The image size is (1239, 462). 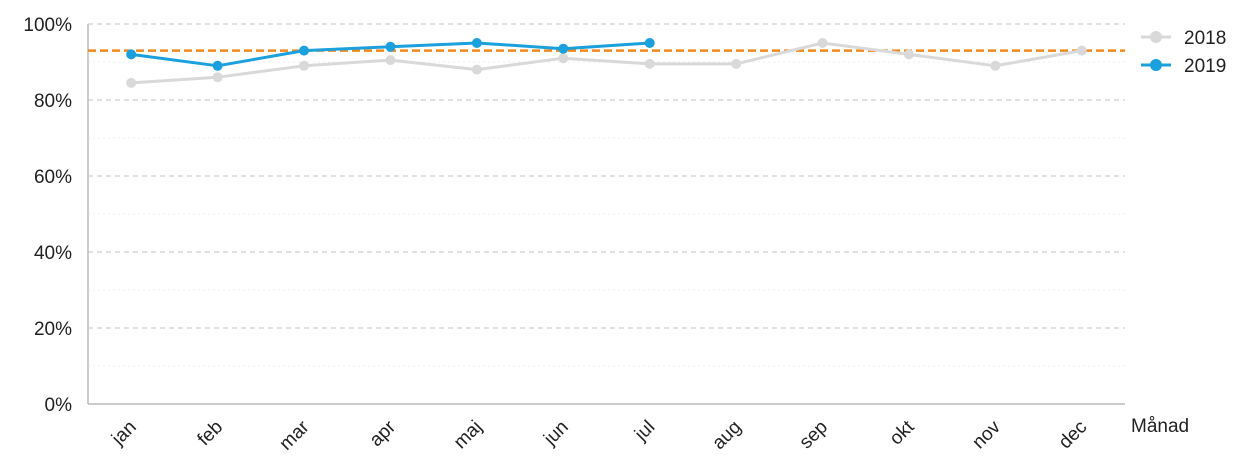 I want to click on y-tick-label: 20%, so click(x=53, y=329).